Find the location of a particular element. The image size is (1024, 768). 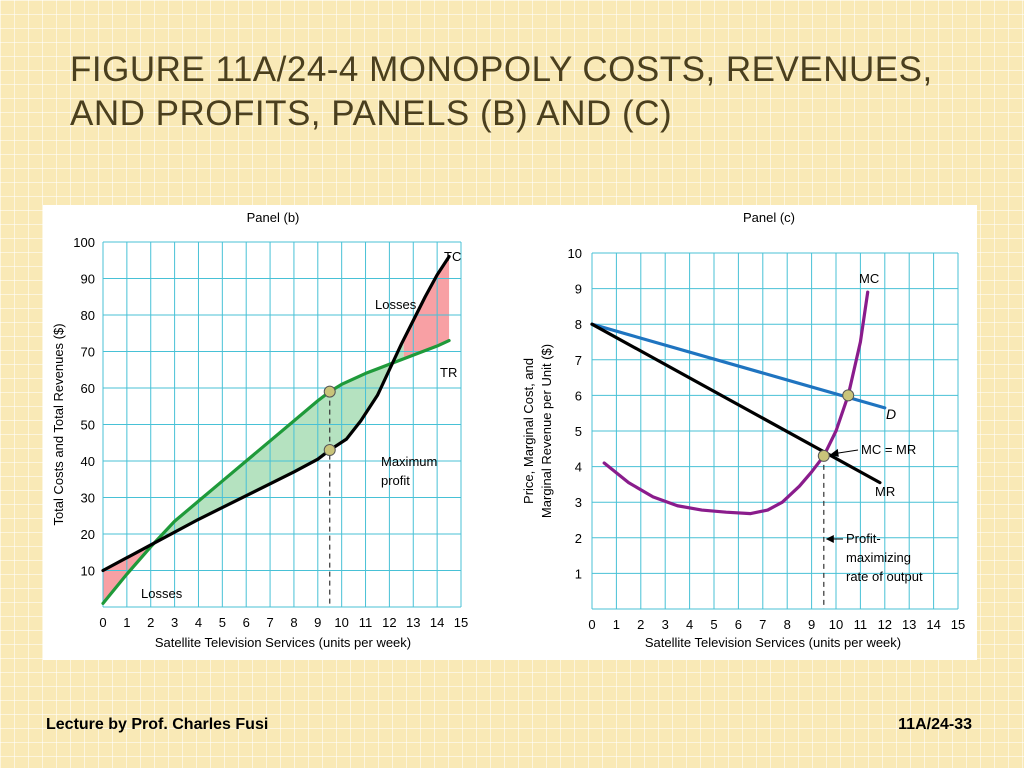

panel-c-x-tick-label: 7 is located at coordinates (762, 624).